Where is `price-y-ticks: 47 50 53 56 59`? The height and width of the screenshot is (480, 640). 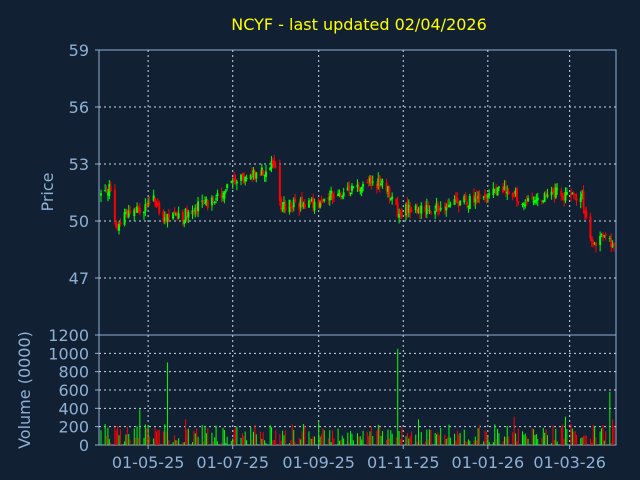 price-y-ticks: 47 50 53 56 59 is located at coordinates (84, 164).